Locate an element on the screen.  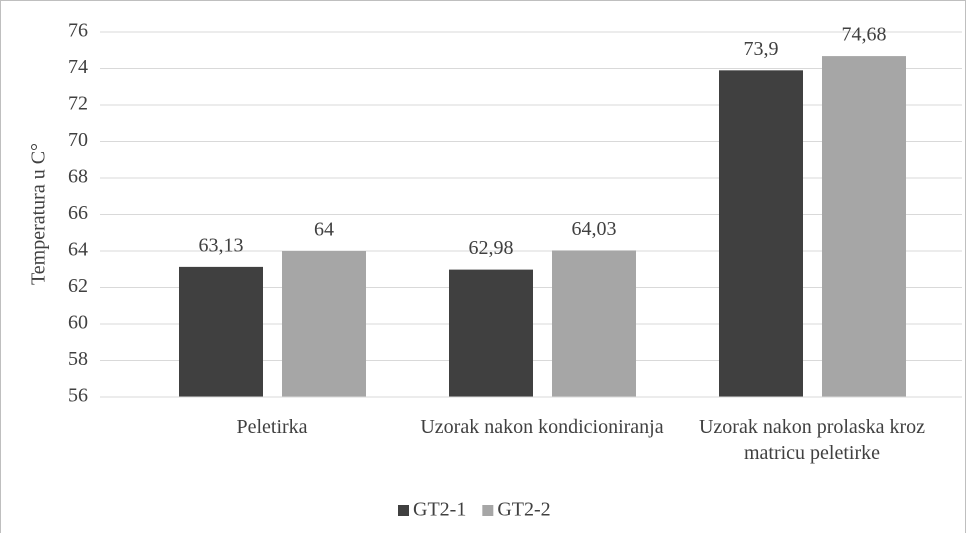
value-label: 73,9 is located at coordinates (761, 49).